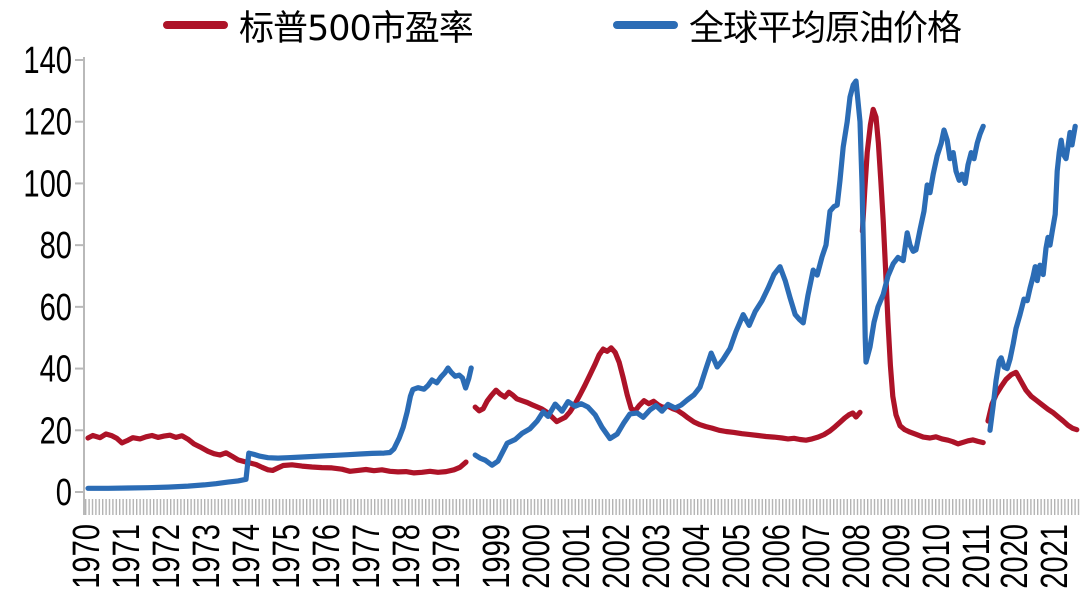 This screenshot has width=1080, height=600. I want to click on blue-line-swatch, so click(645, 25).